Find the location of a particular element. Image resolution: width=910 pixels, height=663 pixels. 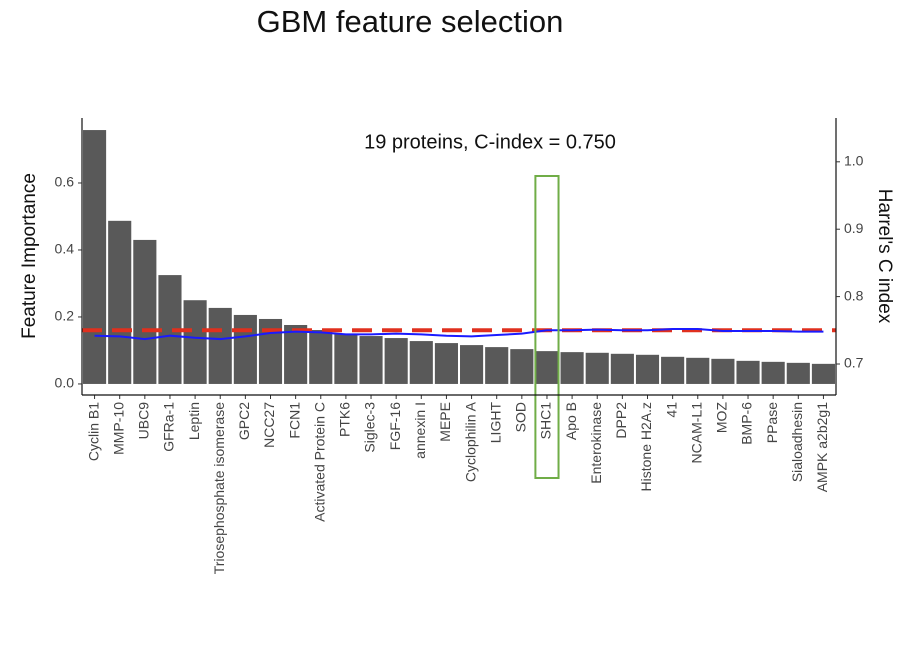

y2-tick-label: 0.8 is located at coordinates (854, 295).